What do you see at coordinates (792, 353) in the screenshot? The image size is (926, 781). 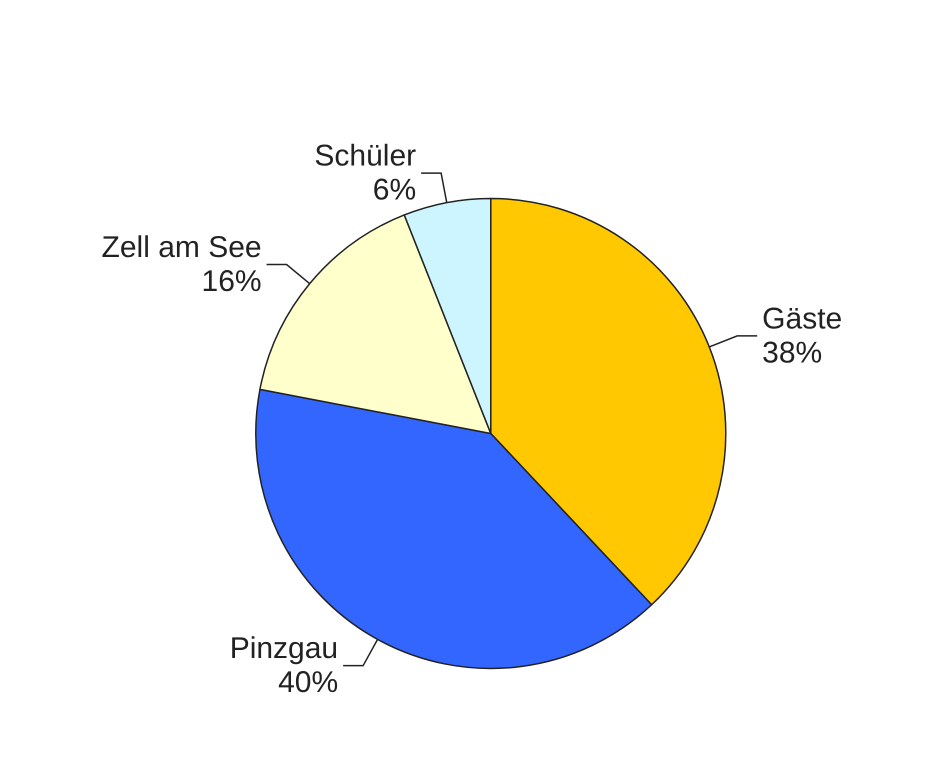 I see `data-label: 38%` at bounding box center [792, 353].